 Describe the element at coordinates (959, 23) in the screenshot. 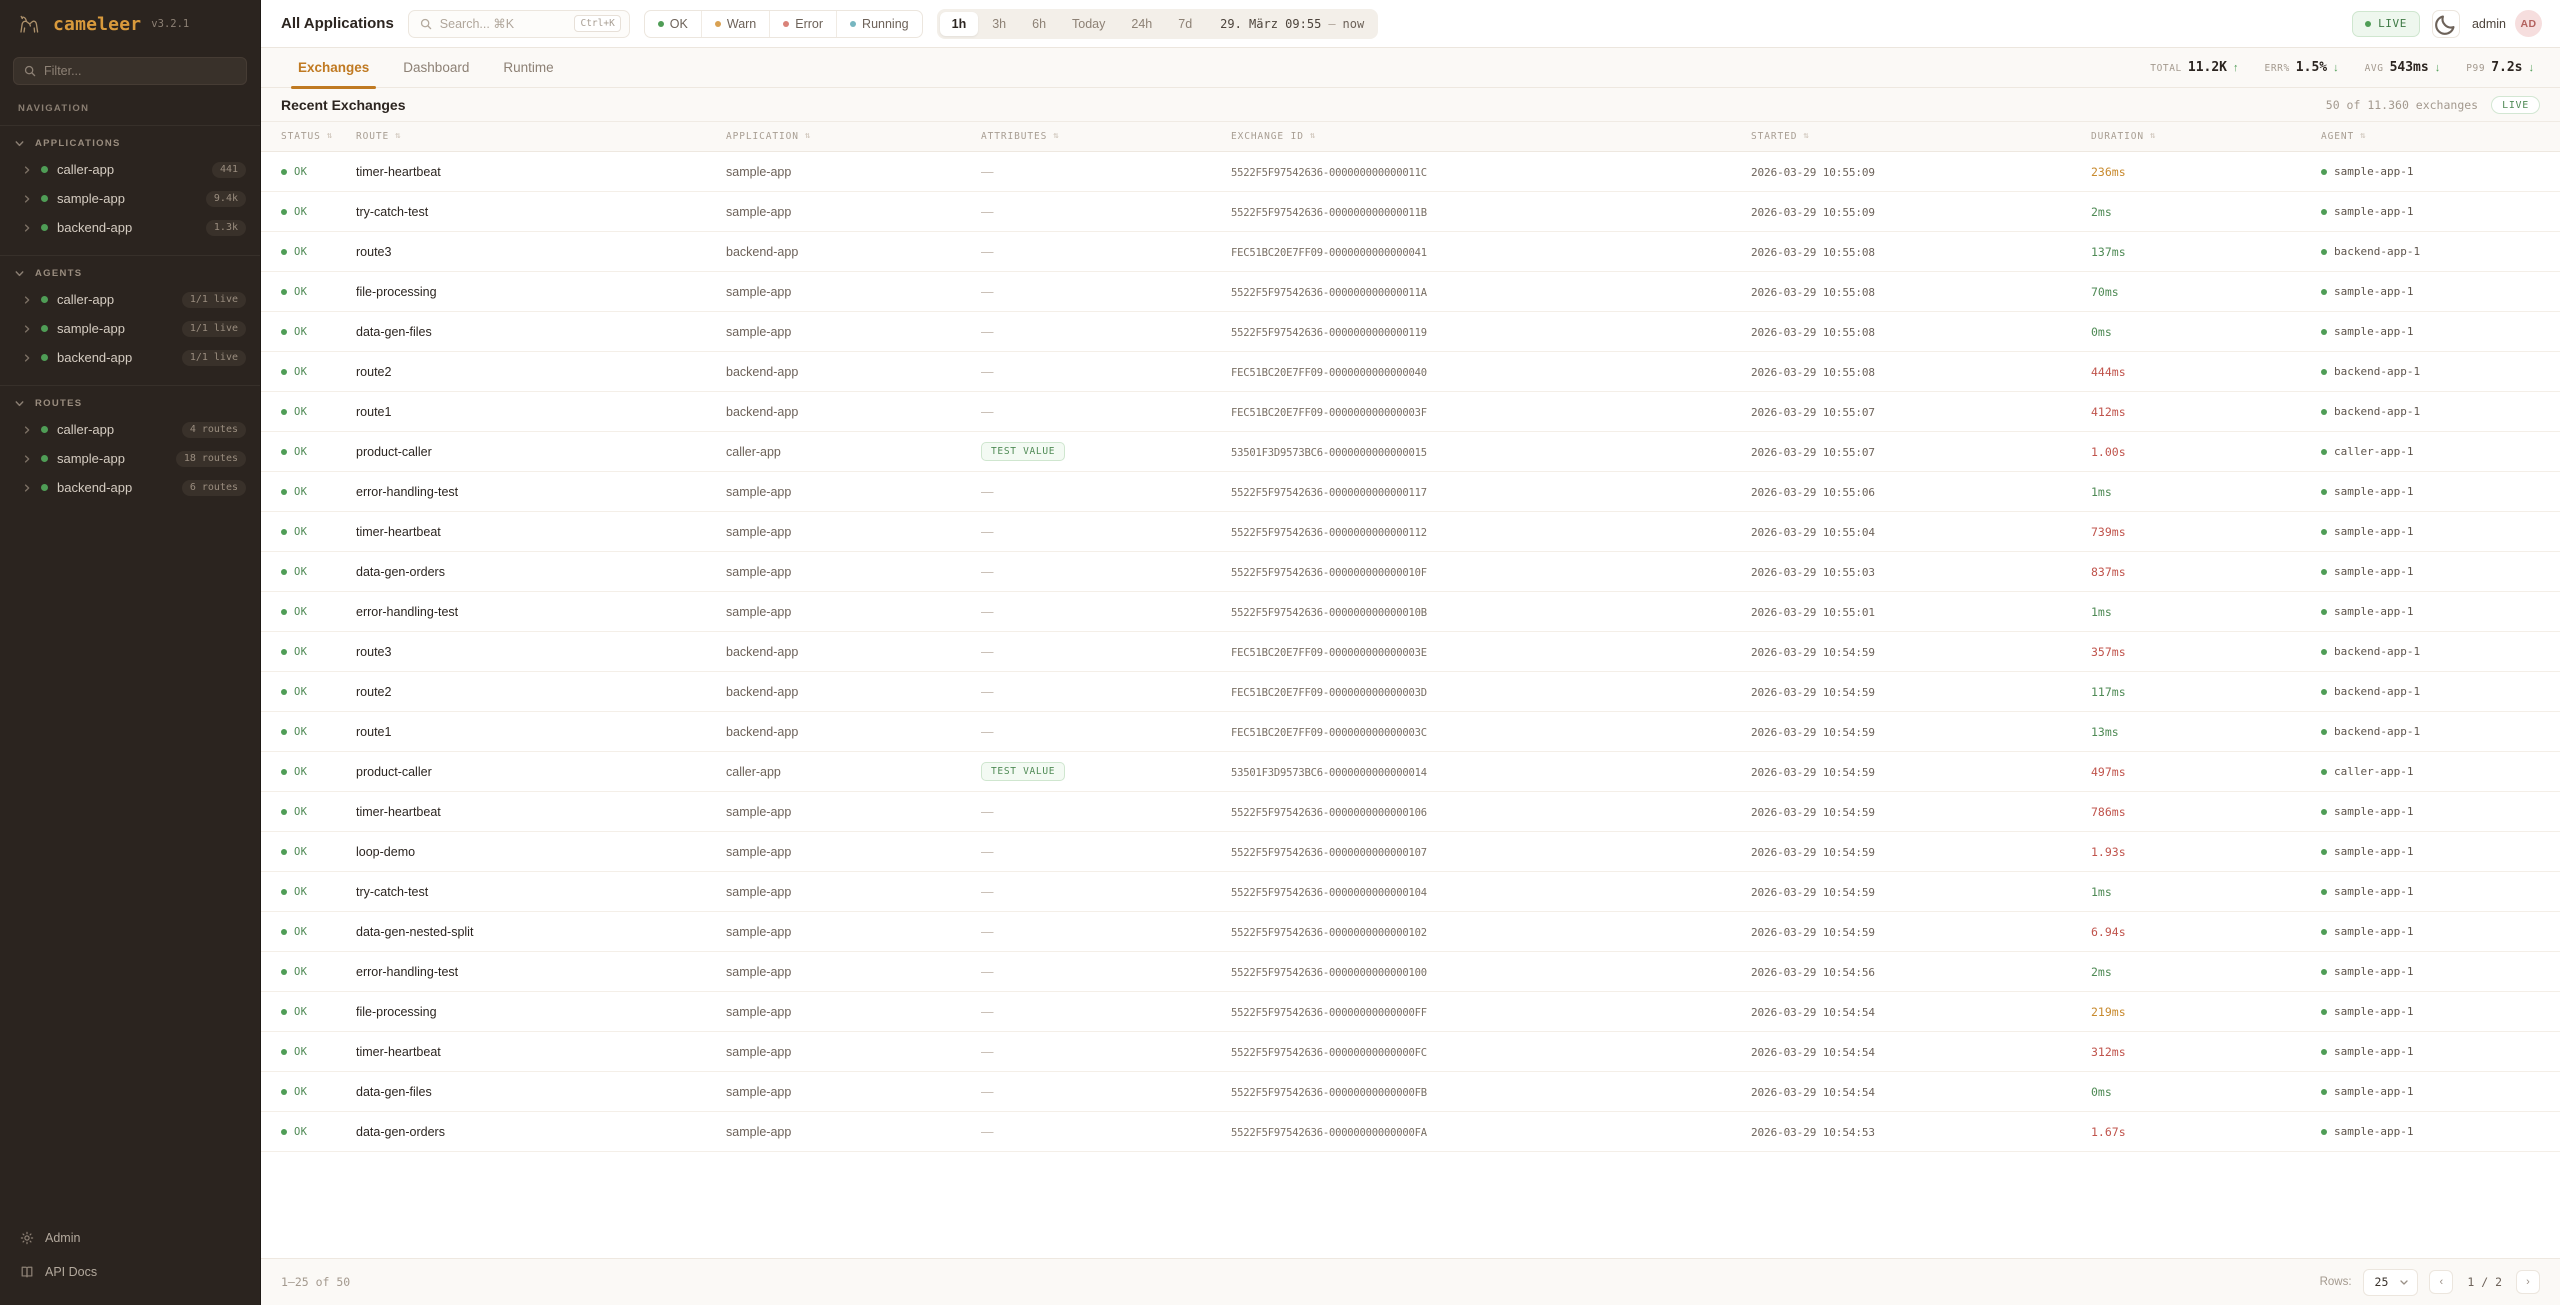

I see `time-range-1h: 1h` at that location.